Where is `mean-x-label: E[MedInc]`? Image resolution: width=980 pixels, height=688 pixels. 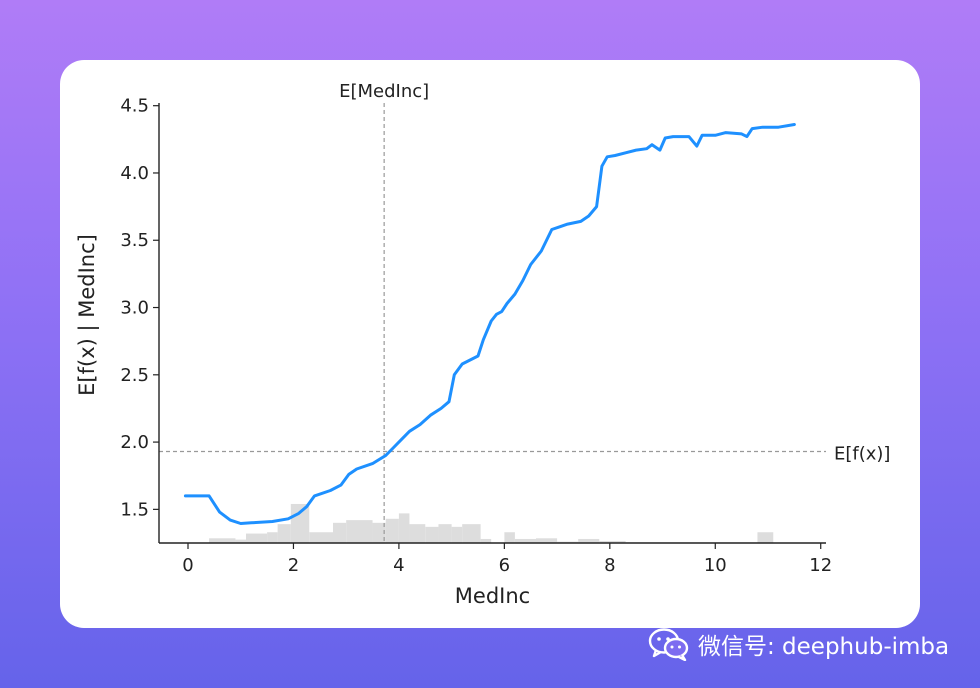 mean-x-label: E[MedInc] is located at coordinates (384, 91).